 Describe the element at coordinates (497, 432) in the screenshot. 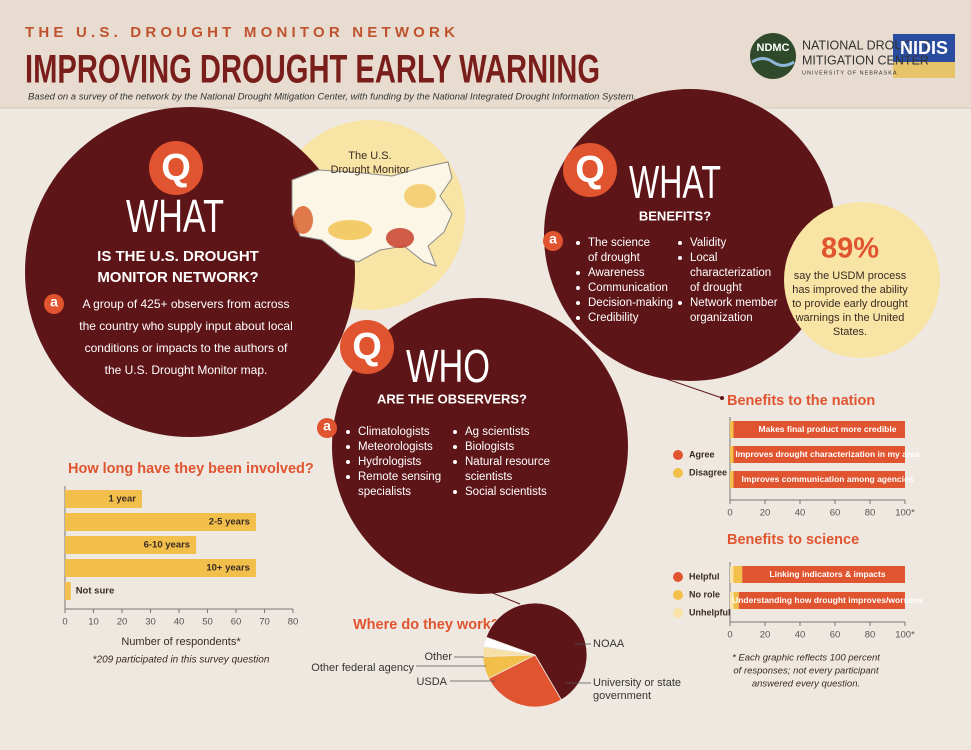

I see `list-item: Ag scientists` at that location.